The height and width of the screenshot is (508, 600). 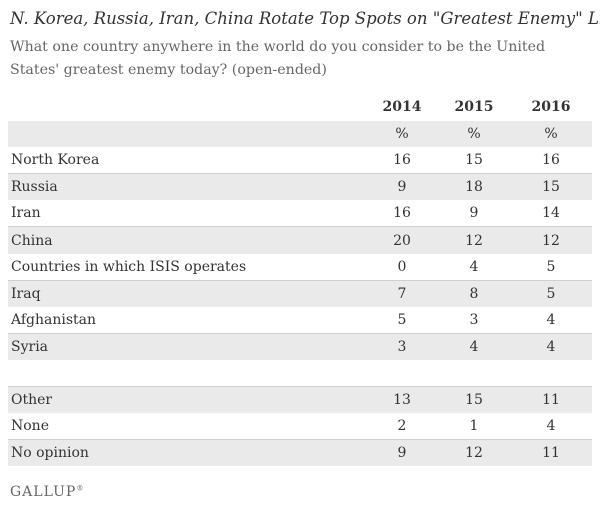 I want to click on table-row: Afghanistan 5 3 4, so click(x=300, y=320).